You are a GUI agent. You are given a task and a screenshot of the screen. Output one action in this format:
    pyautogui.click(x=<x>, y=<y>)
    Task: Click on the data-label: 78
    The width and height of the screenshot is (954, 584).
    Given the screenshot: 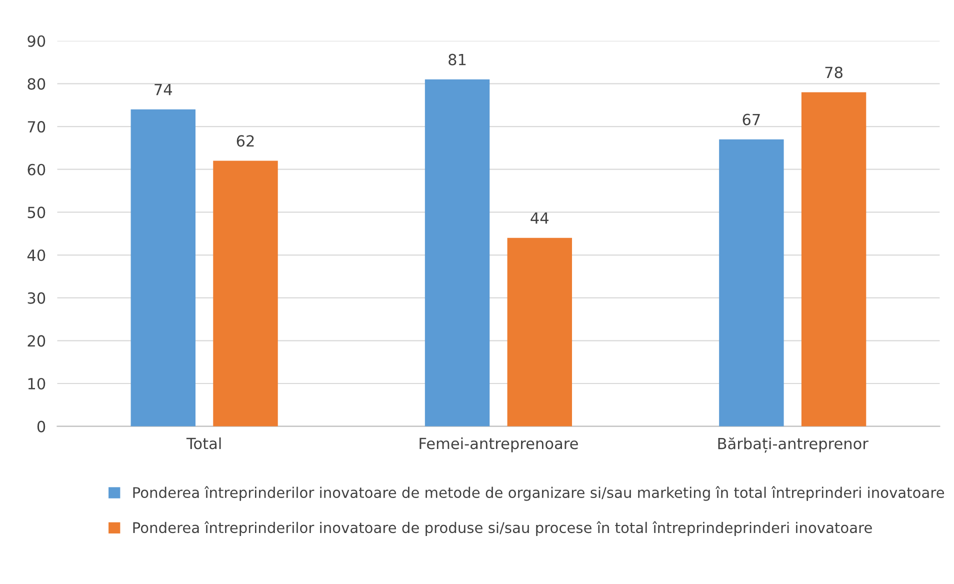 What is the action you would take?
    pyautogui.click(x=833, y=72)
    